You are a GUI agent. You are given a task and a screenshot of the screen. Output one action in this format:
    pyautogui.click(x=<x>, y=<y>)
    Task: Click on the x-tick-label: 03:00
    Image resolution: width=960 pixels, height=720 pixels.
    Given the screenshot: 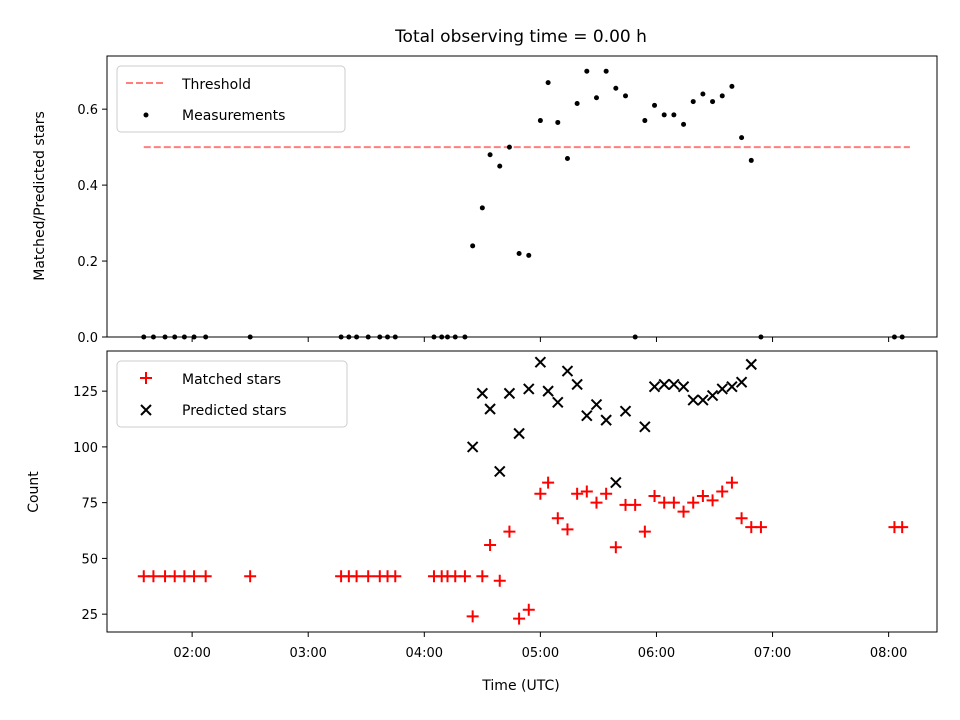 What is the action you would take?
    pyautogui.click(x=307, y=653)
    